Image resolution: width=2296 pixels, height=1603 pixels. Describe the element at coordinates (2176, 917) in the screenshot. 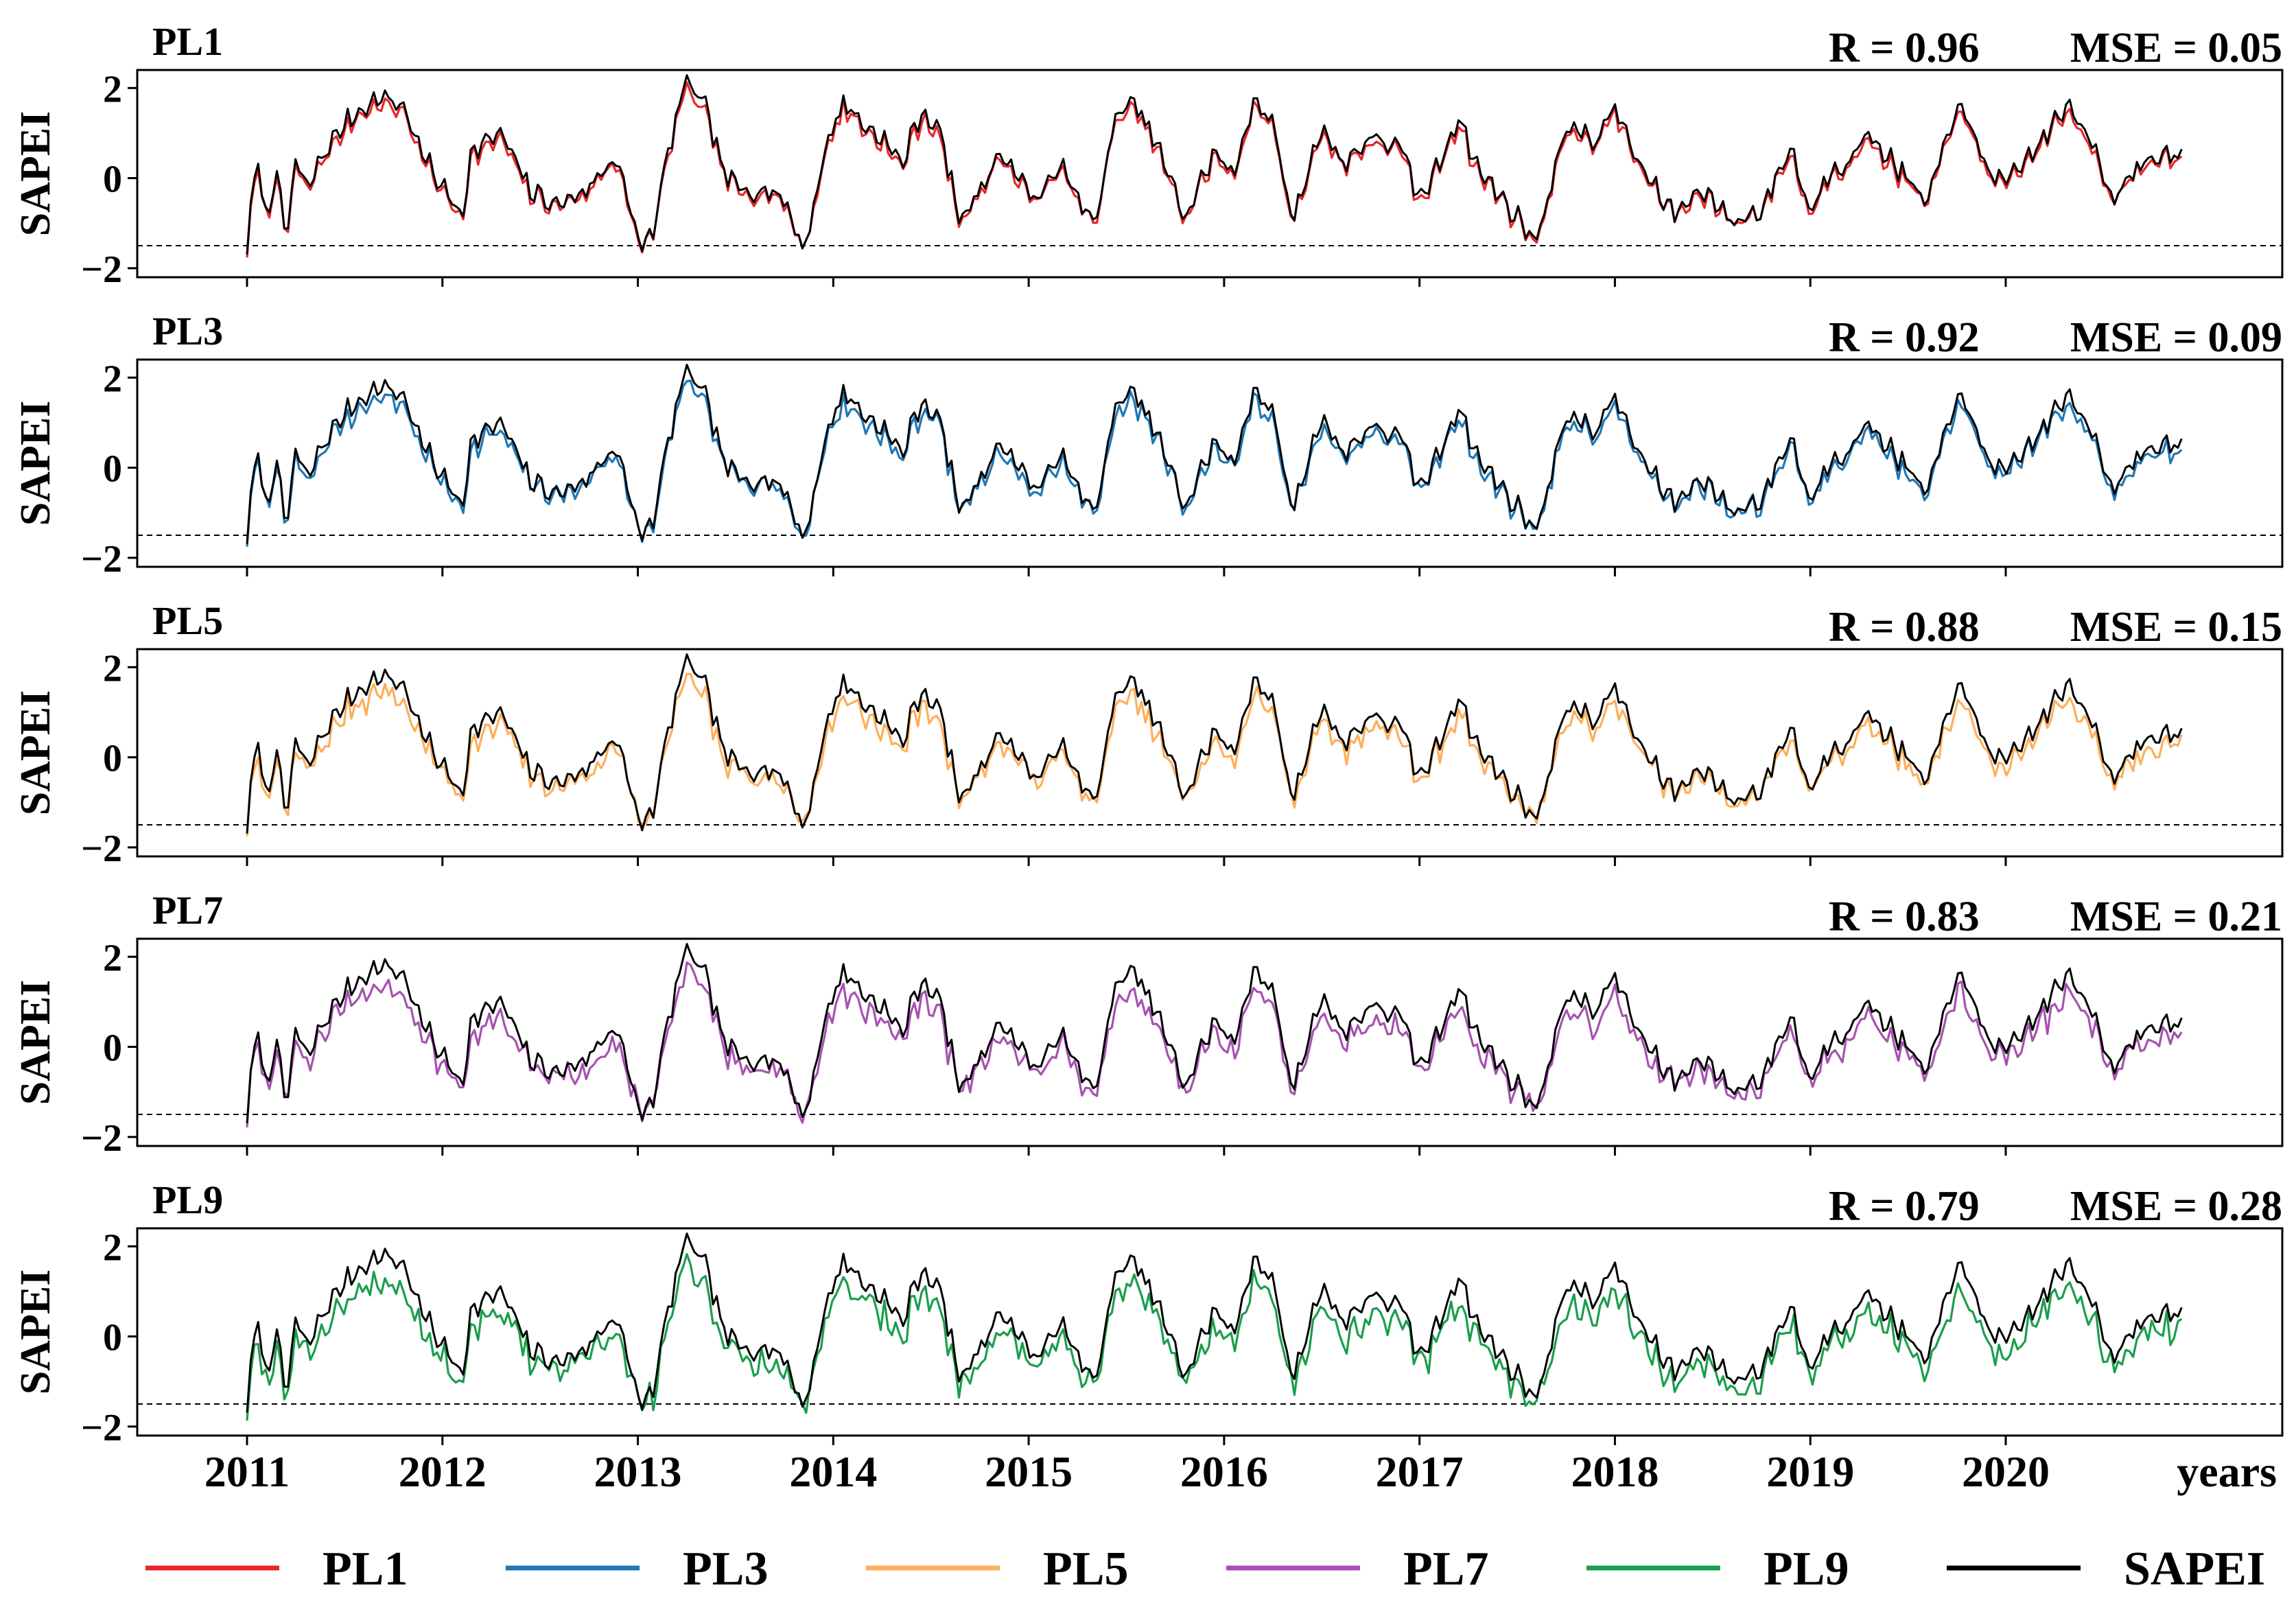

I see `mse-value: MSE = 0.21` at that location.